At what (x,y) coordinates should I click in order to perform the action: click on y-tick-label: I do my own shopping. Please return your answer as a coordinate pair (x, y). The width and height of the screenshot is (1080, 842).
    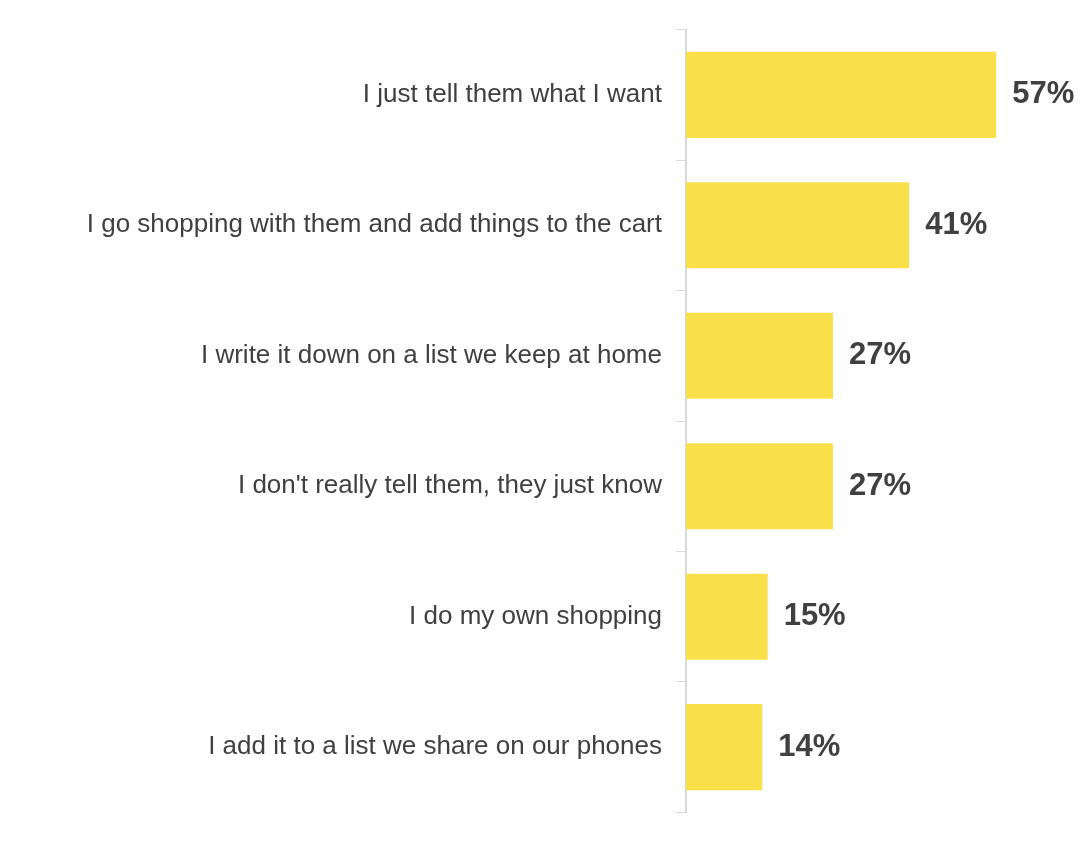
    Looking at the image, I should click on (535, 614).